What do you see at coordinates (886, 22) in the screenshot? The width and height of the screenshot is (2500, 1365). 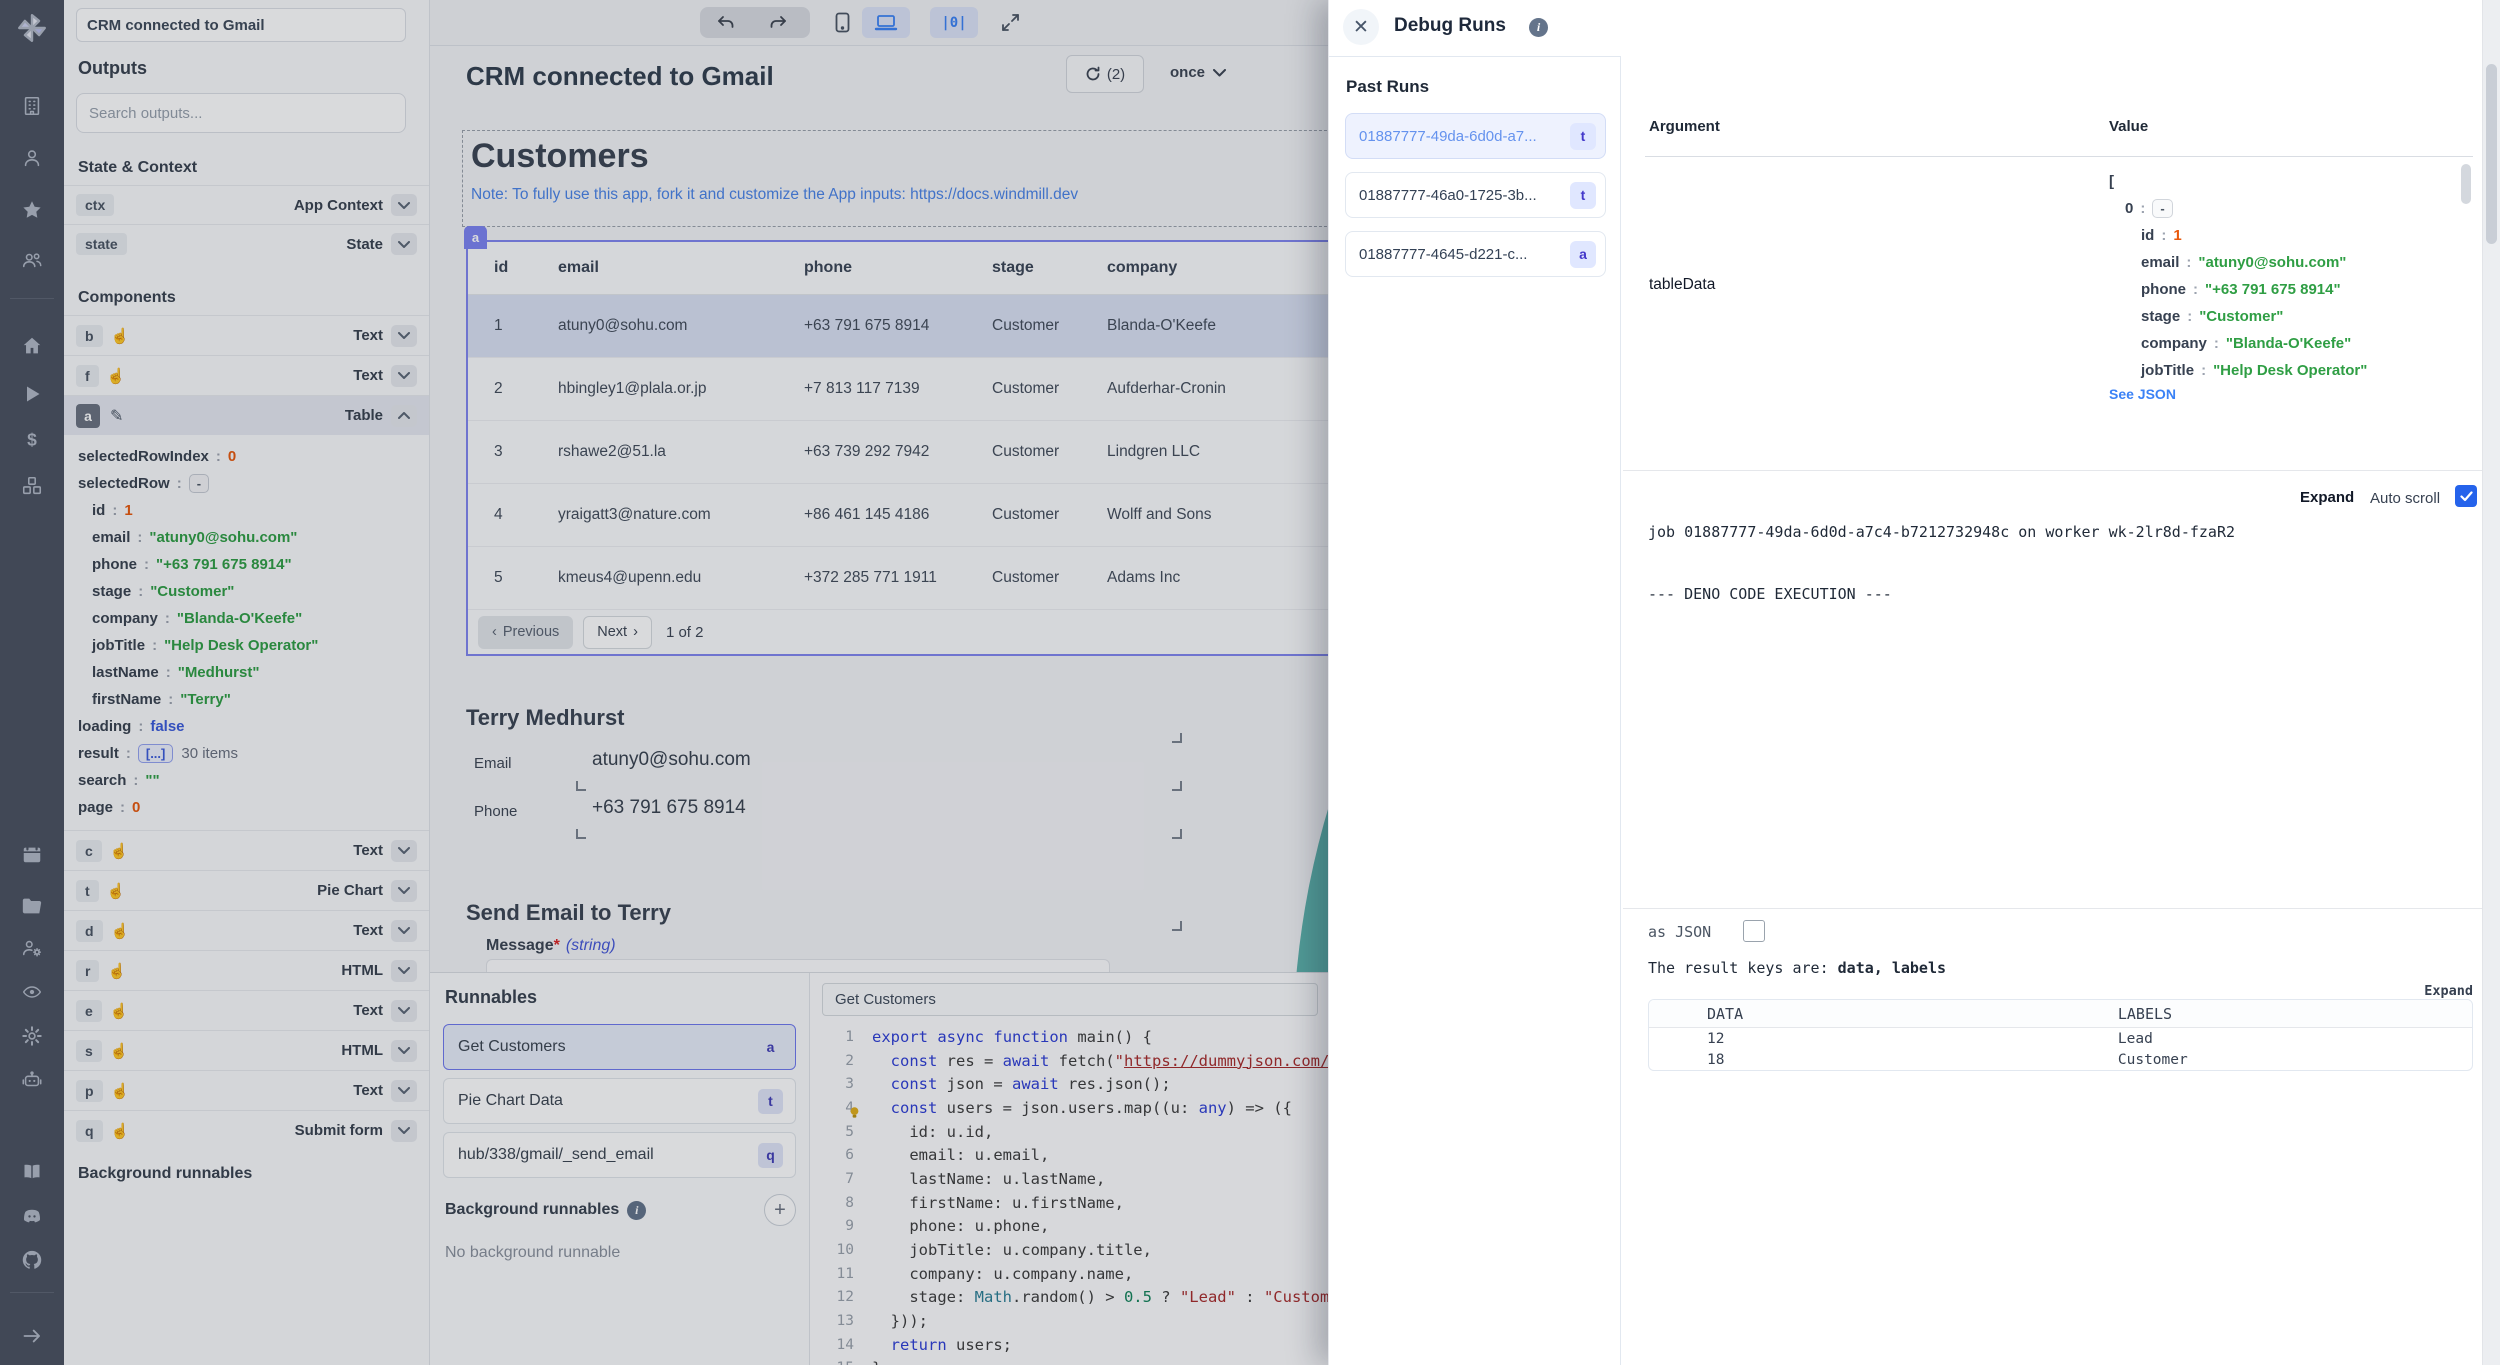 I see `desktop-preview-button` at bounding box center [886, 22].